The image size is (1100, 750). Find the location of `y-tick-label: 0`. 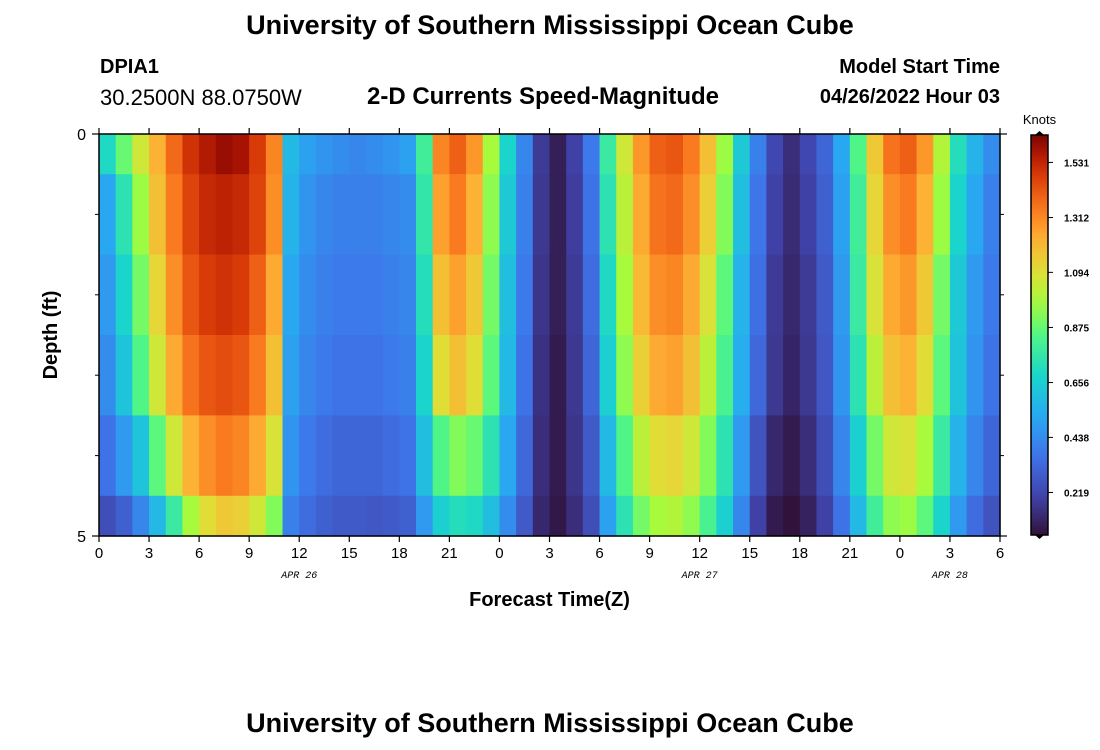

y-tick-label: 0 is located at coordinates (81, 135).